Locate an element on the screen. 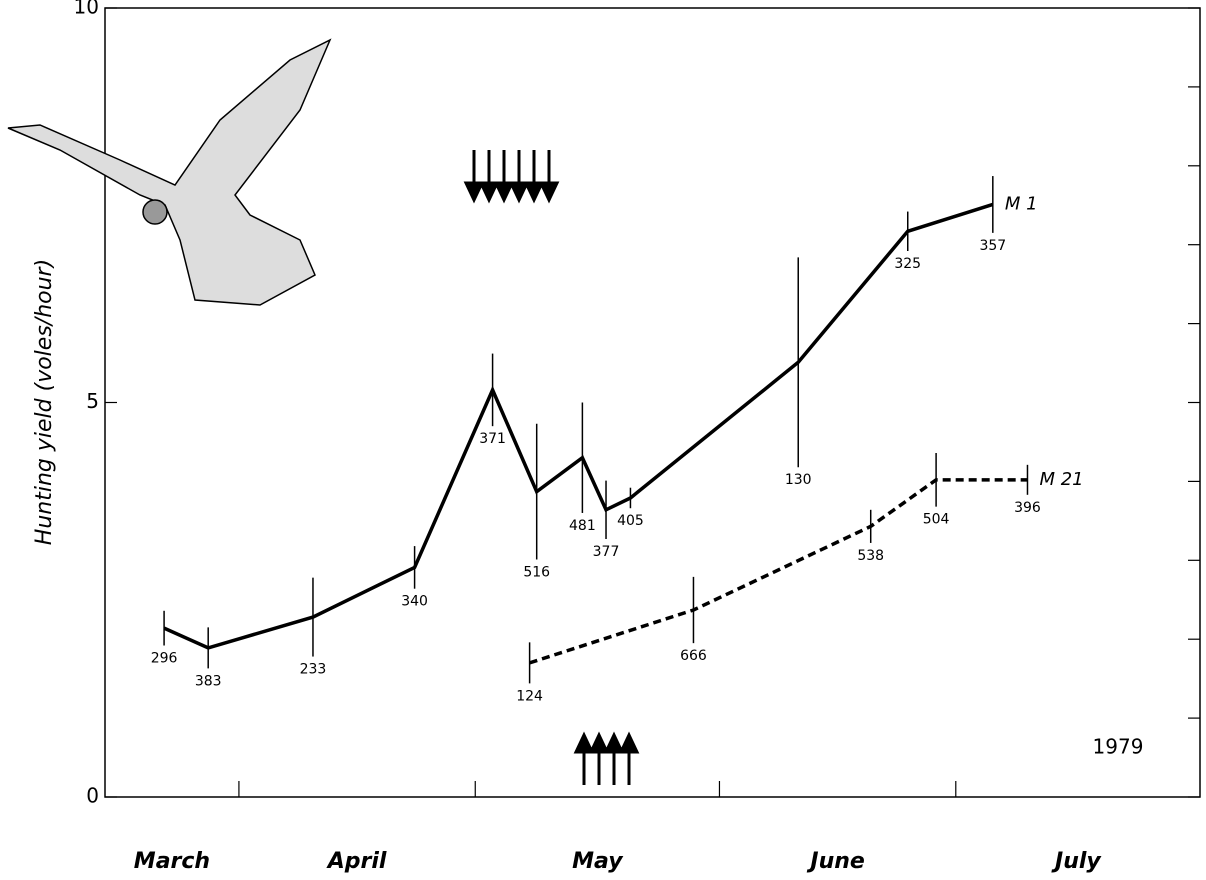  kestrel-drawing is located at coordinates (169, 172).